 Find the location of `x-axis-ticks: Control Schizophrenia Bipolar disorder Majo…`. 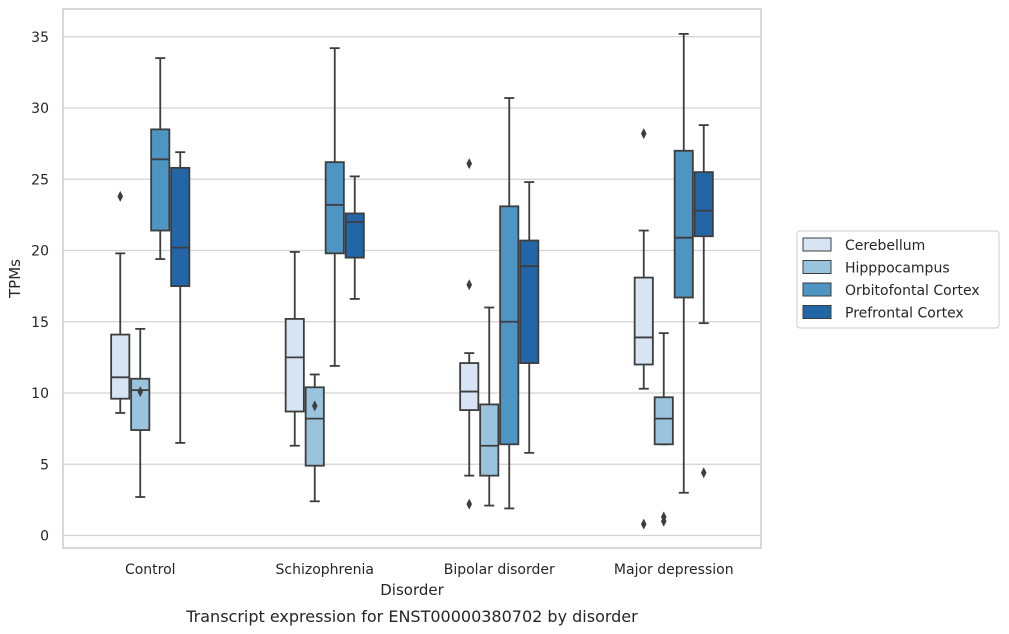

x-axis-ticks: Control Schizophrenia Bipolar disorder Majo… is located at coordinates (429, 570).